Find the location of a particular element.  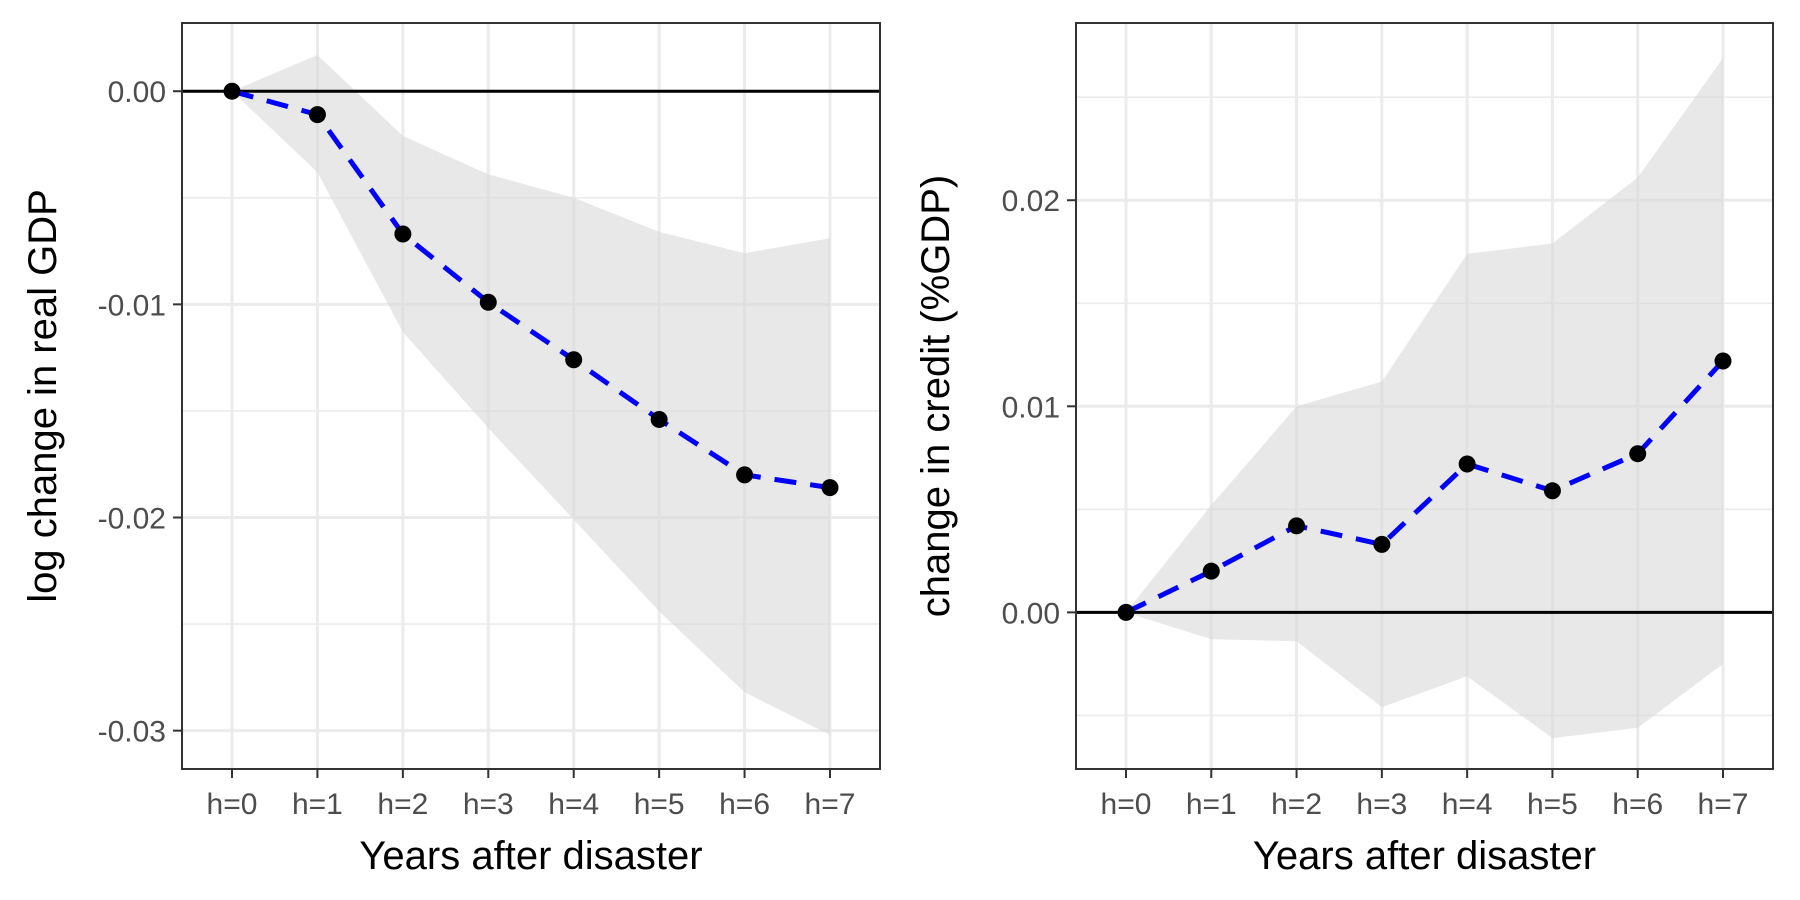

gdp-x-tick-label: h=7 is located at coordinates (830, 804).